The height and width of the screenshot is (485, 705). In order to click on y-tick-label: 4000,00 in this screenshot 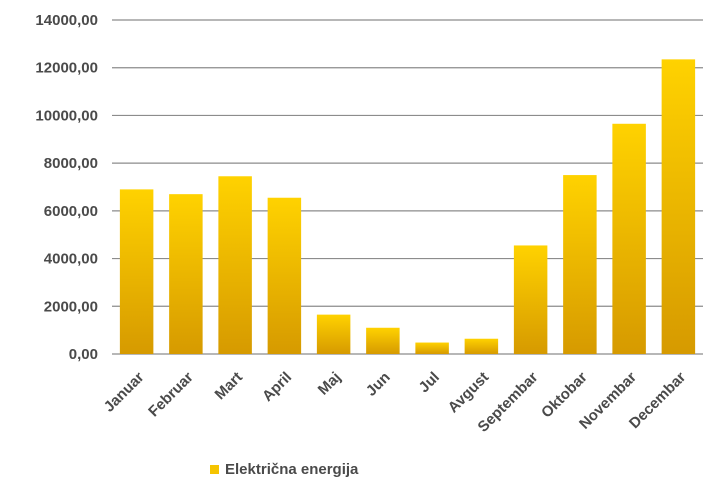, I will do `click(71, 259)`.